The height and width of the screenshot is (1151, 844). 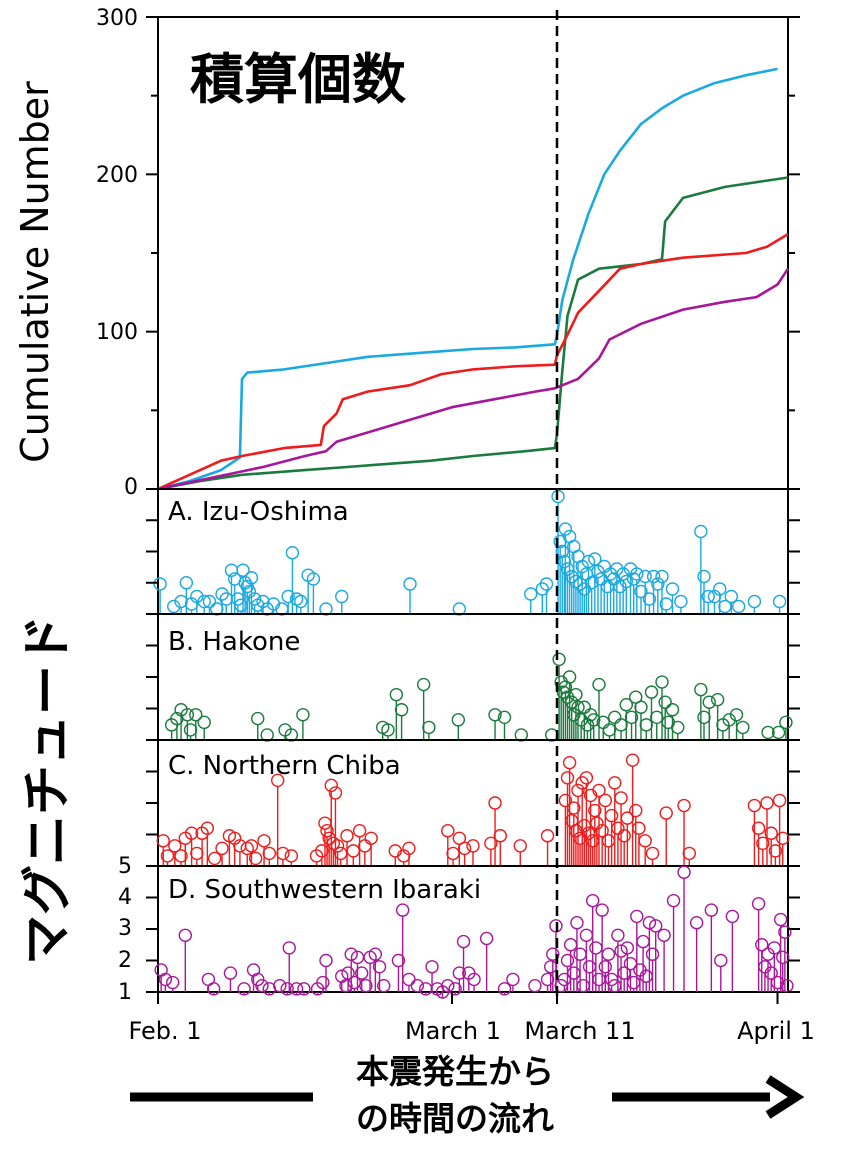 I want to click on x-tick-april1: April 1, so click(x=776, y=1031).